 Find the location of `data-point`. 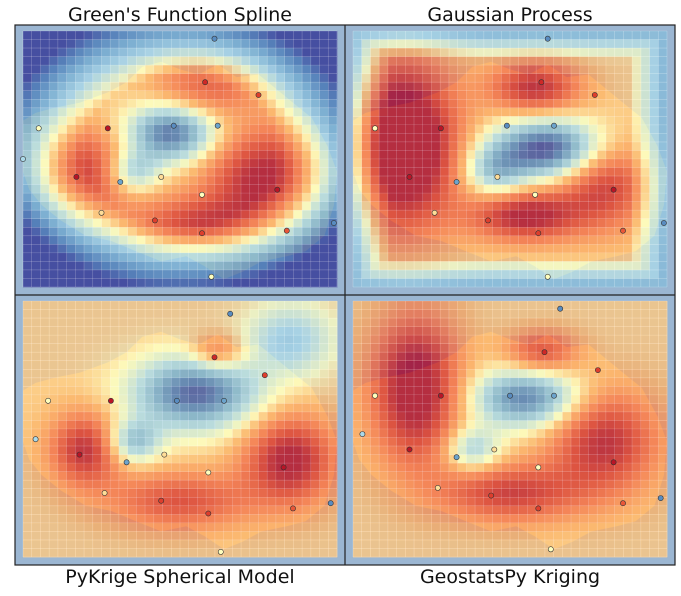

data-point is located at coordinates (497, 176).